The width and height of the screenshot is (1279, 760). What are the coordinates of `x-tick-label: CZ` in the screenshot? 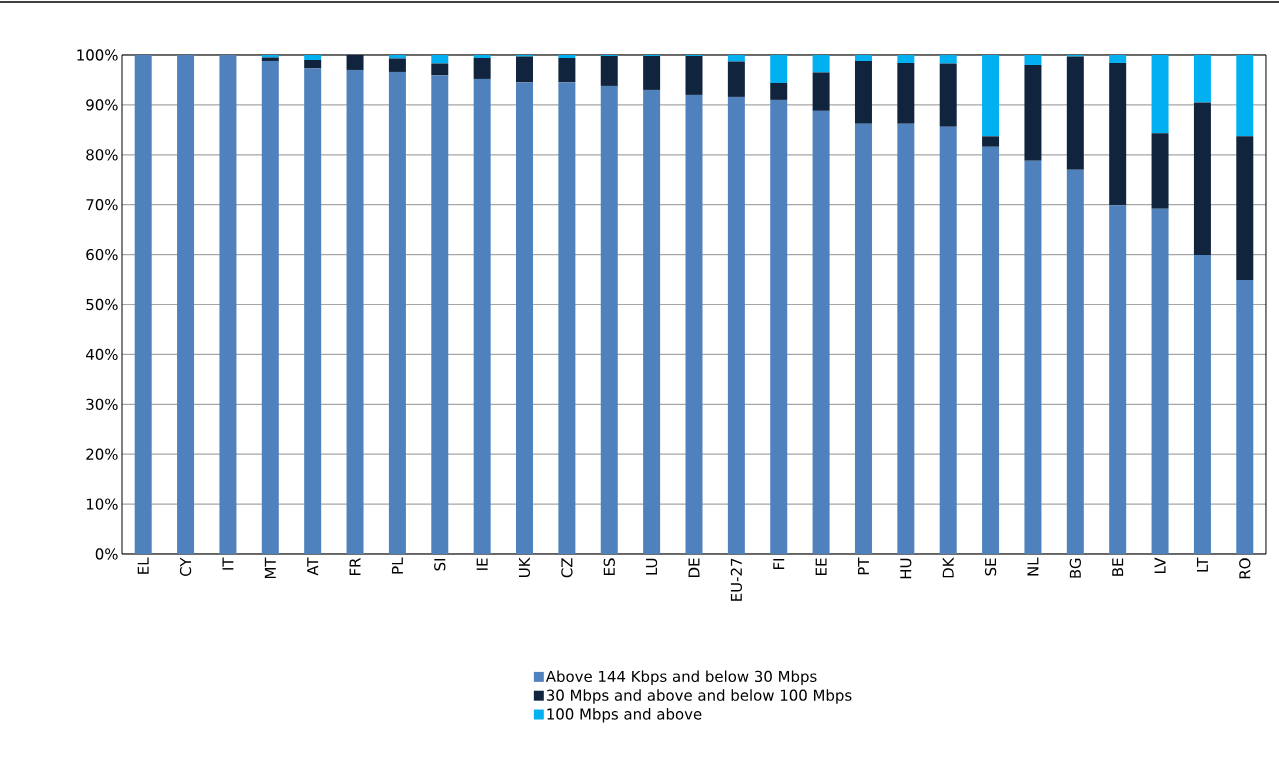 It's located at (567, 568).